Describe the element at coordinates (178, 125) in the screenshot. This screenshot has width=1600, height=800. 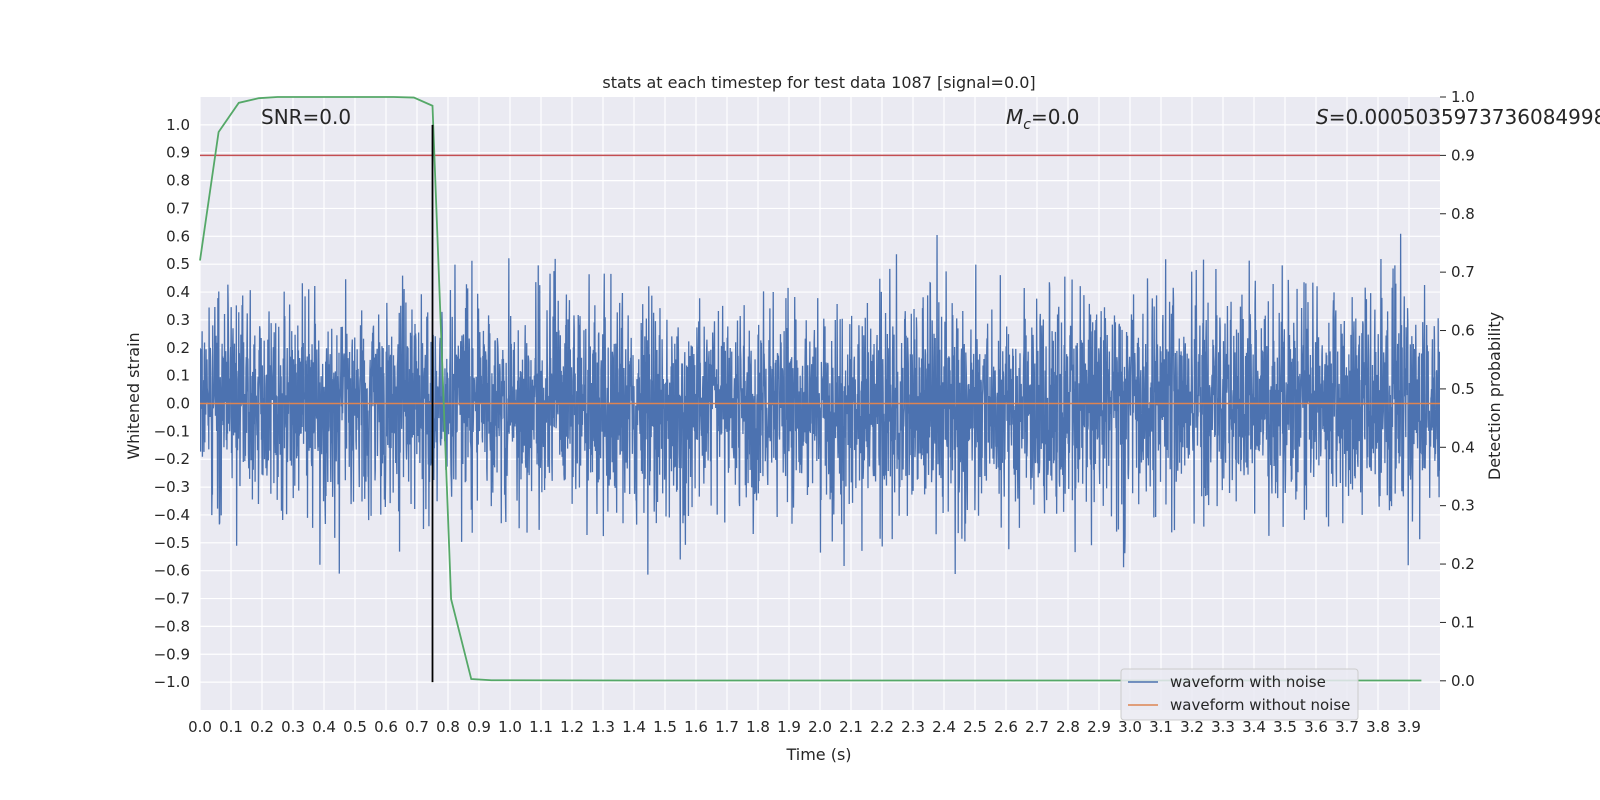
I see `y-left-tick-label: 1.0` at that location.